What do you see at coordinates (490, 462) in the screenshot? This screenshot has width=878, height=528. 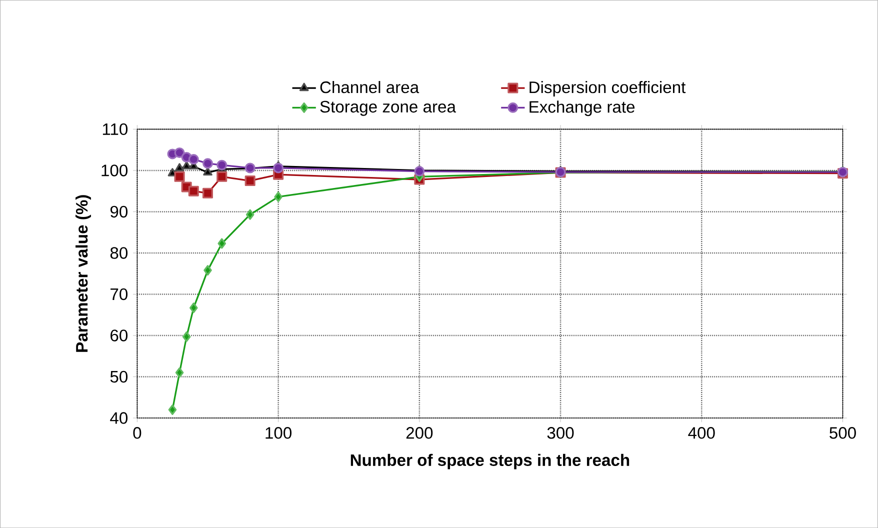 I see `x-axis-title: Number of space steps in the reach` at bounding box center [490, 462].